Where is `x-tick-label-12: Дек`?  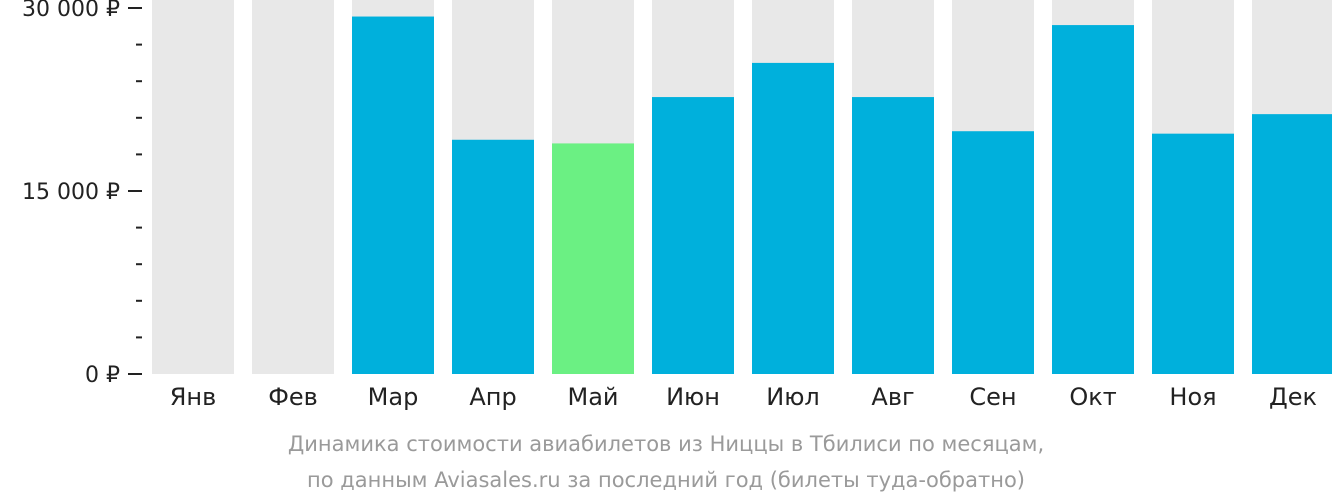 x-tick-label-12: Дек is located at coordinates (1293, 397).